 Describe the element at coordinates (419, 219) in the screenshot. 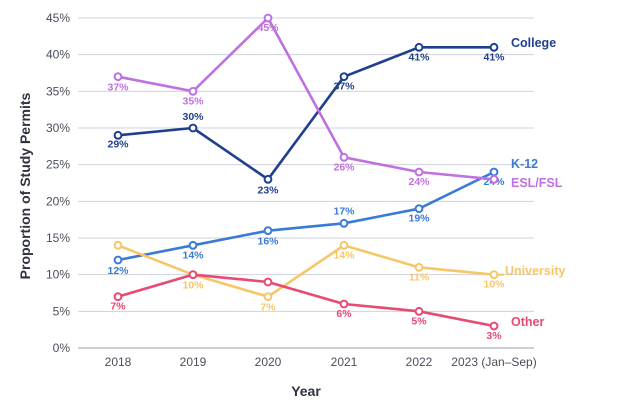

I see `data-label-k-12: 19%` at that location.